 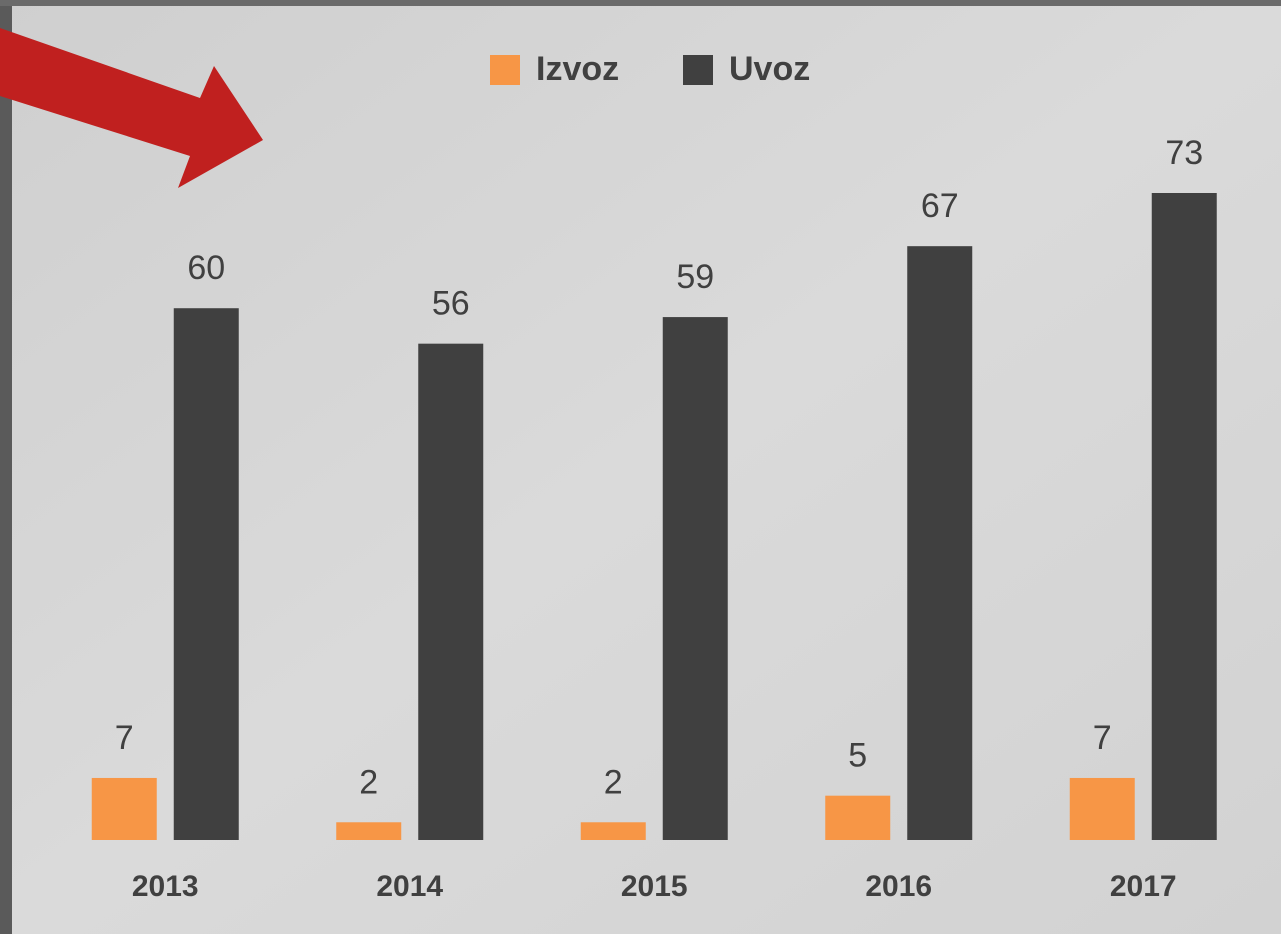 What do you see at coordinates (131, 108) in the screenshot?
I see `arrow` at bounding box center [131, 108].